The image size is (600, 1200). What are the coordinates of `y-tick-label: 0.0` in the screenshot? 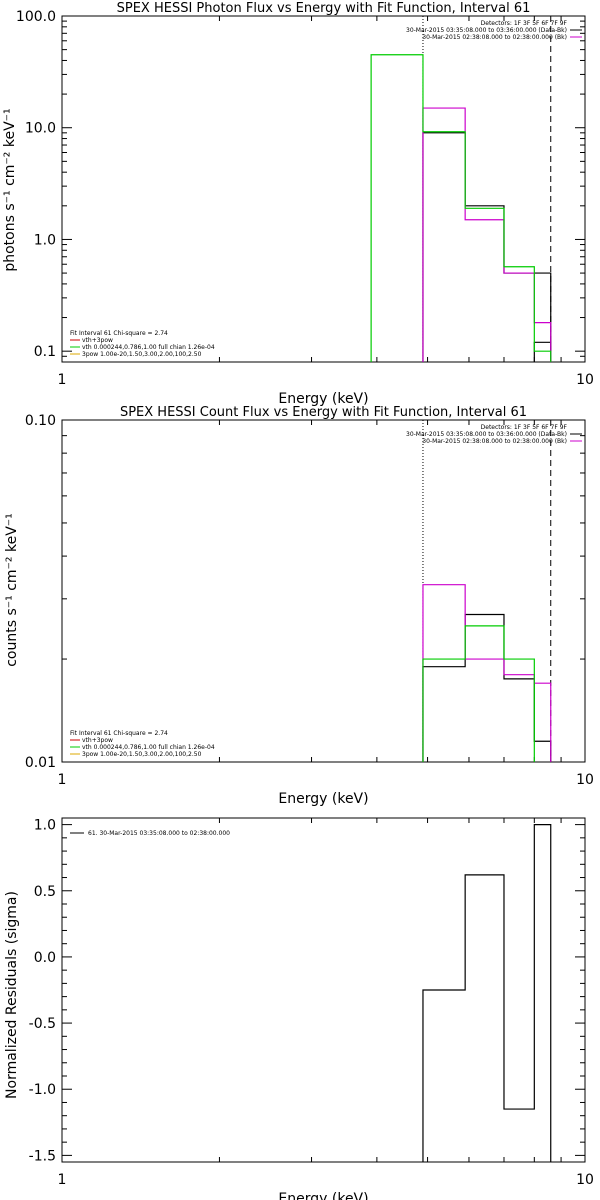 It's located at (45, 958).